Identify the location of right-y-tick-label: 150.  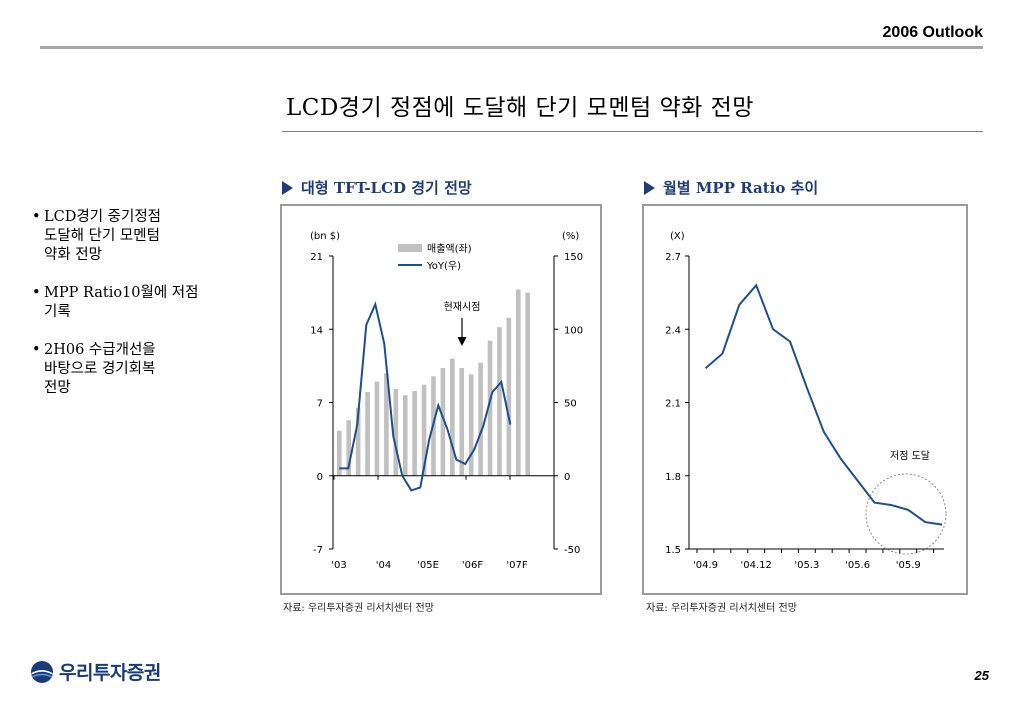
(573, 257).